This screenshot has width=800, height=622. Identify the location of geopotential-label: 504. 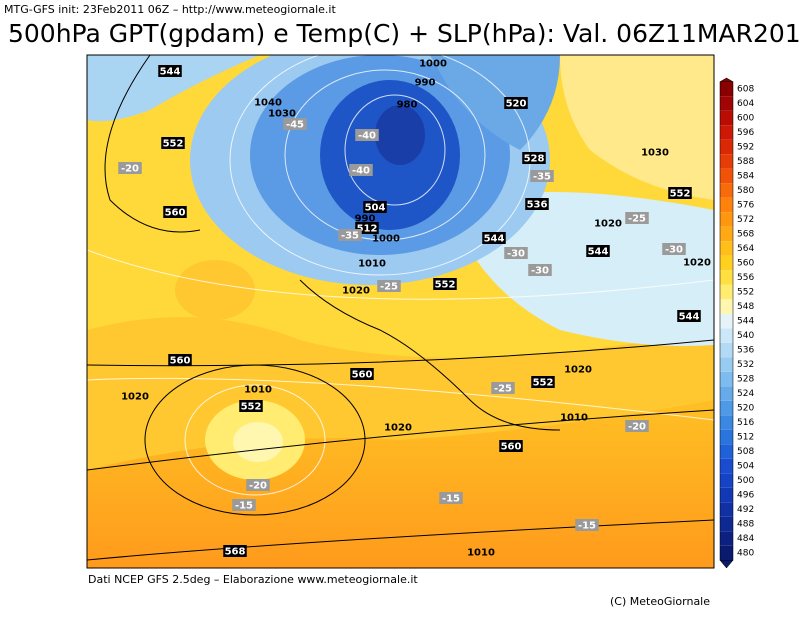
(375, 208).